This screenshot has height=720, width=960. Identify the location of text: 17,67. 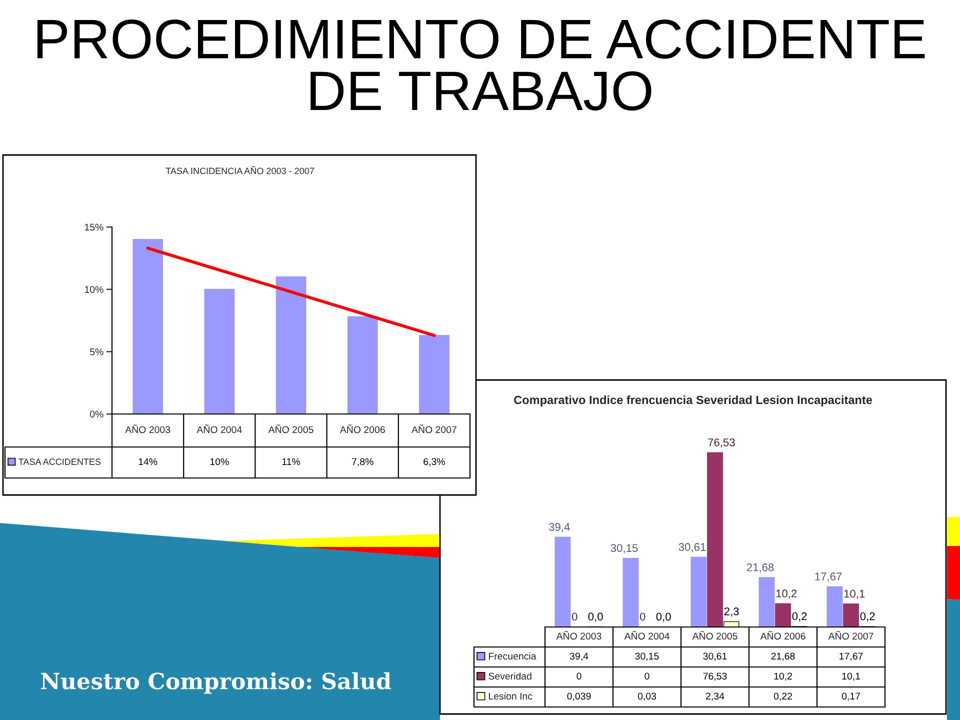
(828, 577).